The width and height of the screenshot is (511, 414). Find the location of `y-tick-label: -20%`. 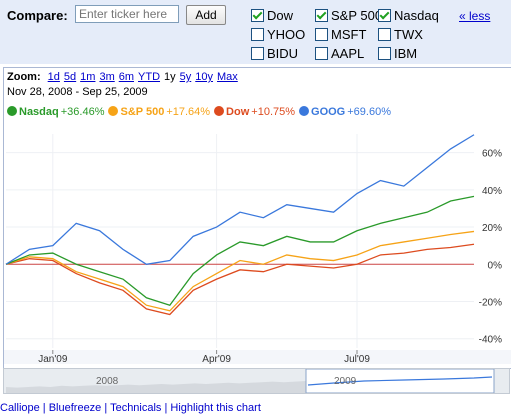

y-tick-label: -20% is located at coordinates (490, 302).